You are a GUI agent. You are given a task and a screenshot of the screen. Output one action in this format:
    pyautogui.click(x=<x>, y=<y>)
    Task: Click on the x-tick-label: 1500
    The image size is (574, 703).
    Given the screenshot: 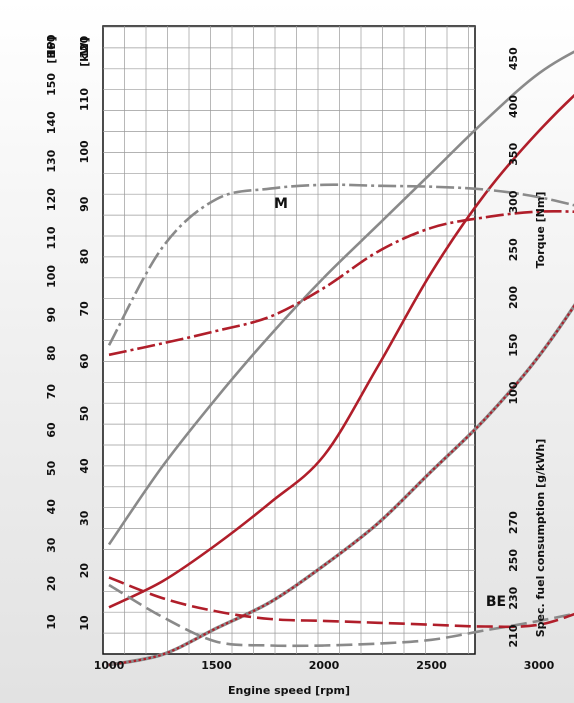 What is the action you would take?
    pyautogui.click(x=216, y=665)
    